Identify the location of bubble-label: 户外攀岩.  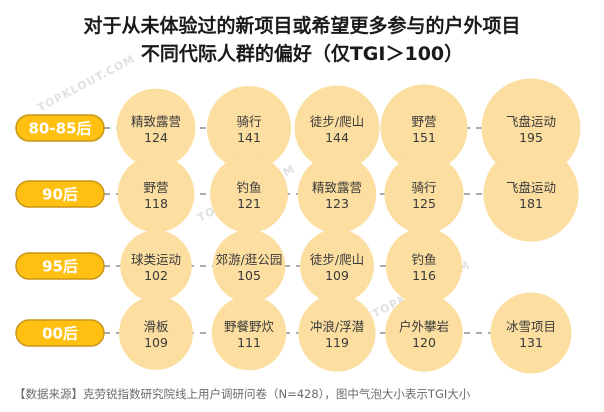
(424, 326).